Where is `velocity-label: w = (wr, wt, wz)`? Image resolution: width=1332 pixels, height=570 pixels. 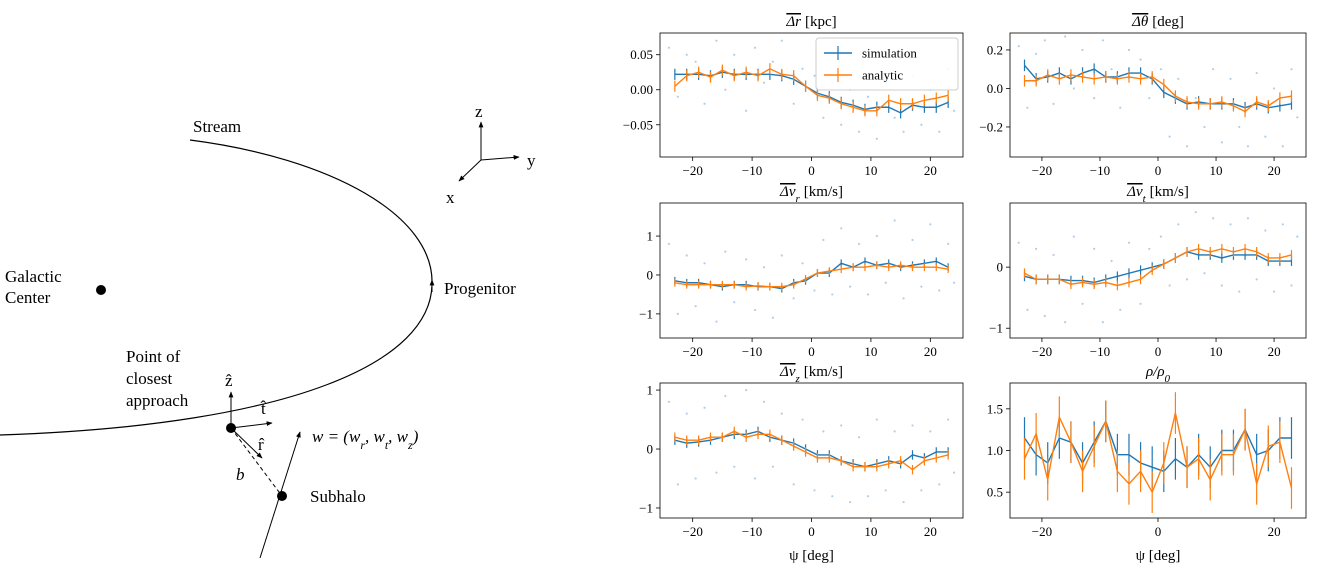
velocity-label: w = (wr, wt, wz) is located at coordinates (365, 439).